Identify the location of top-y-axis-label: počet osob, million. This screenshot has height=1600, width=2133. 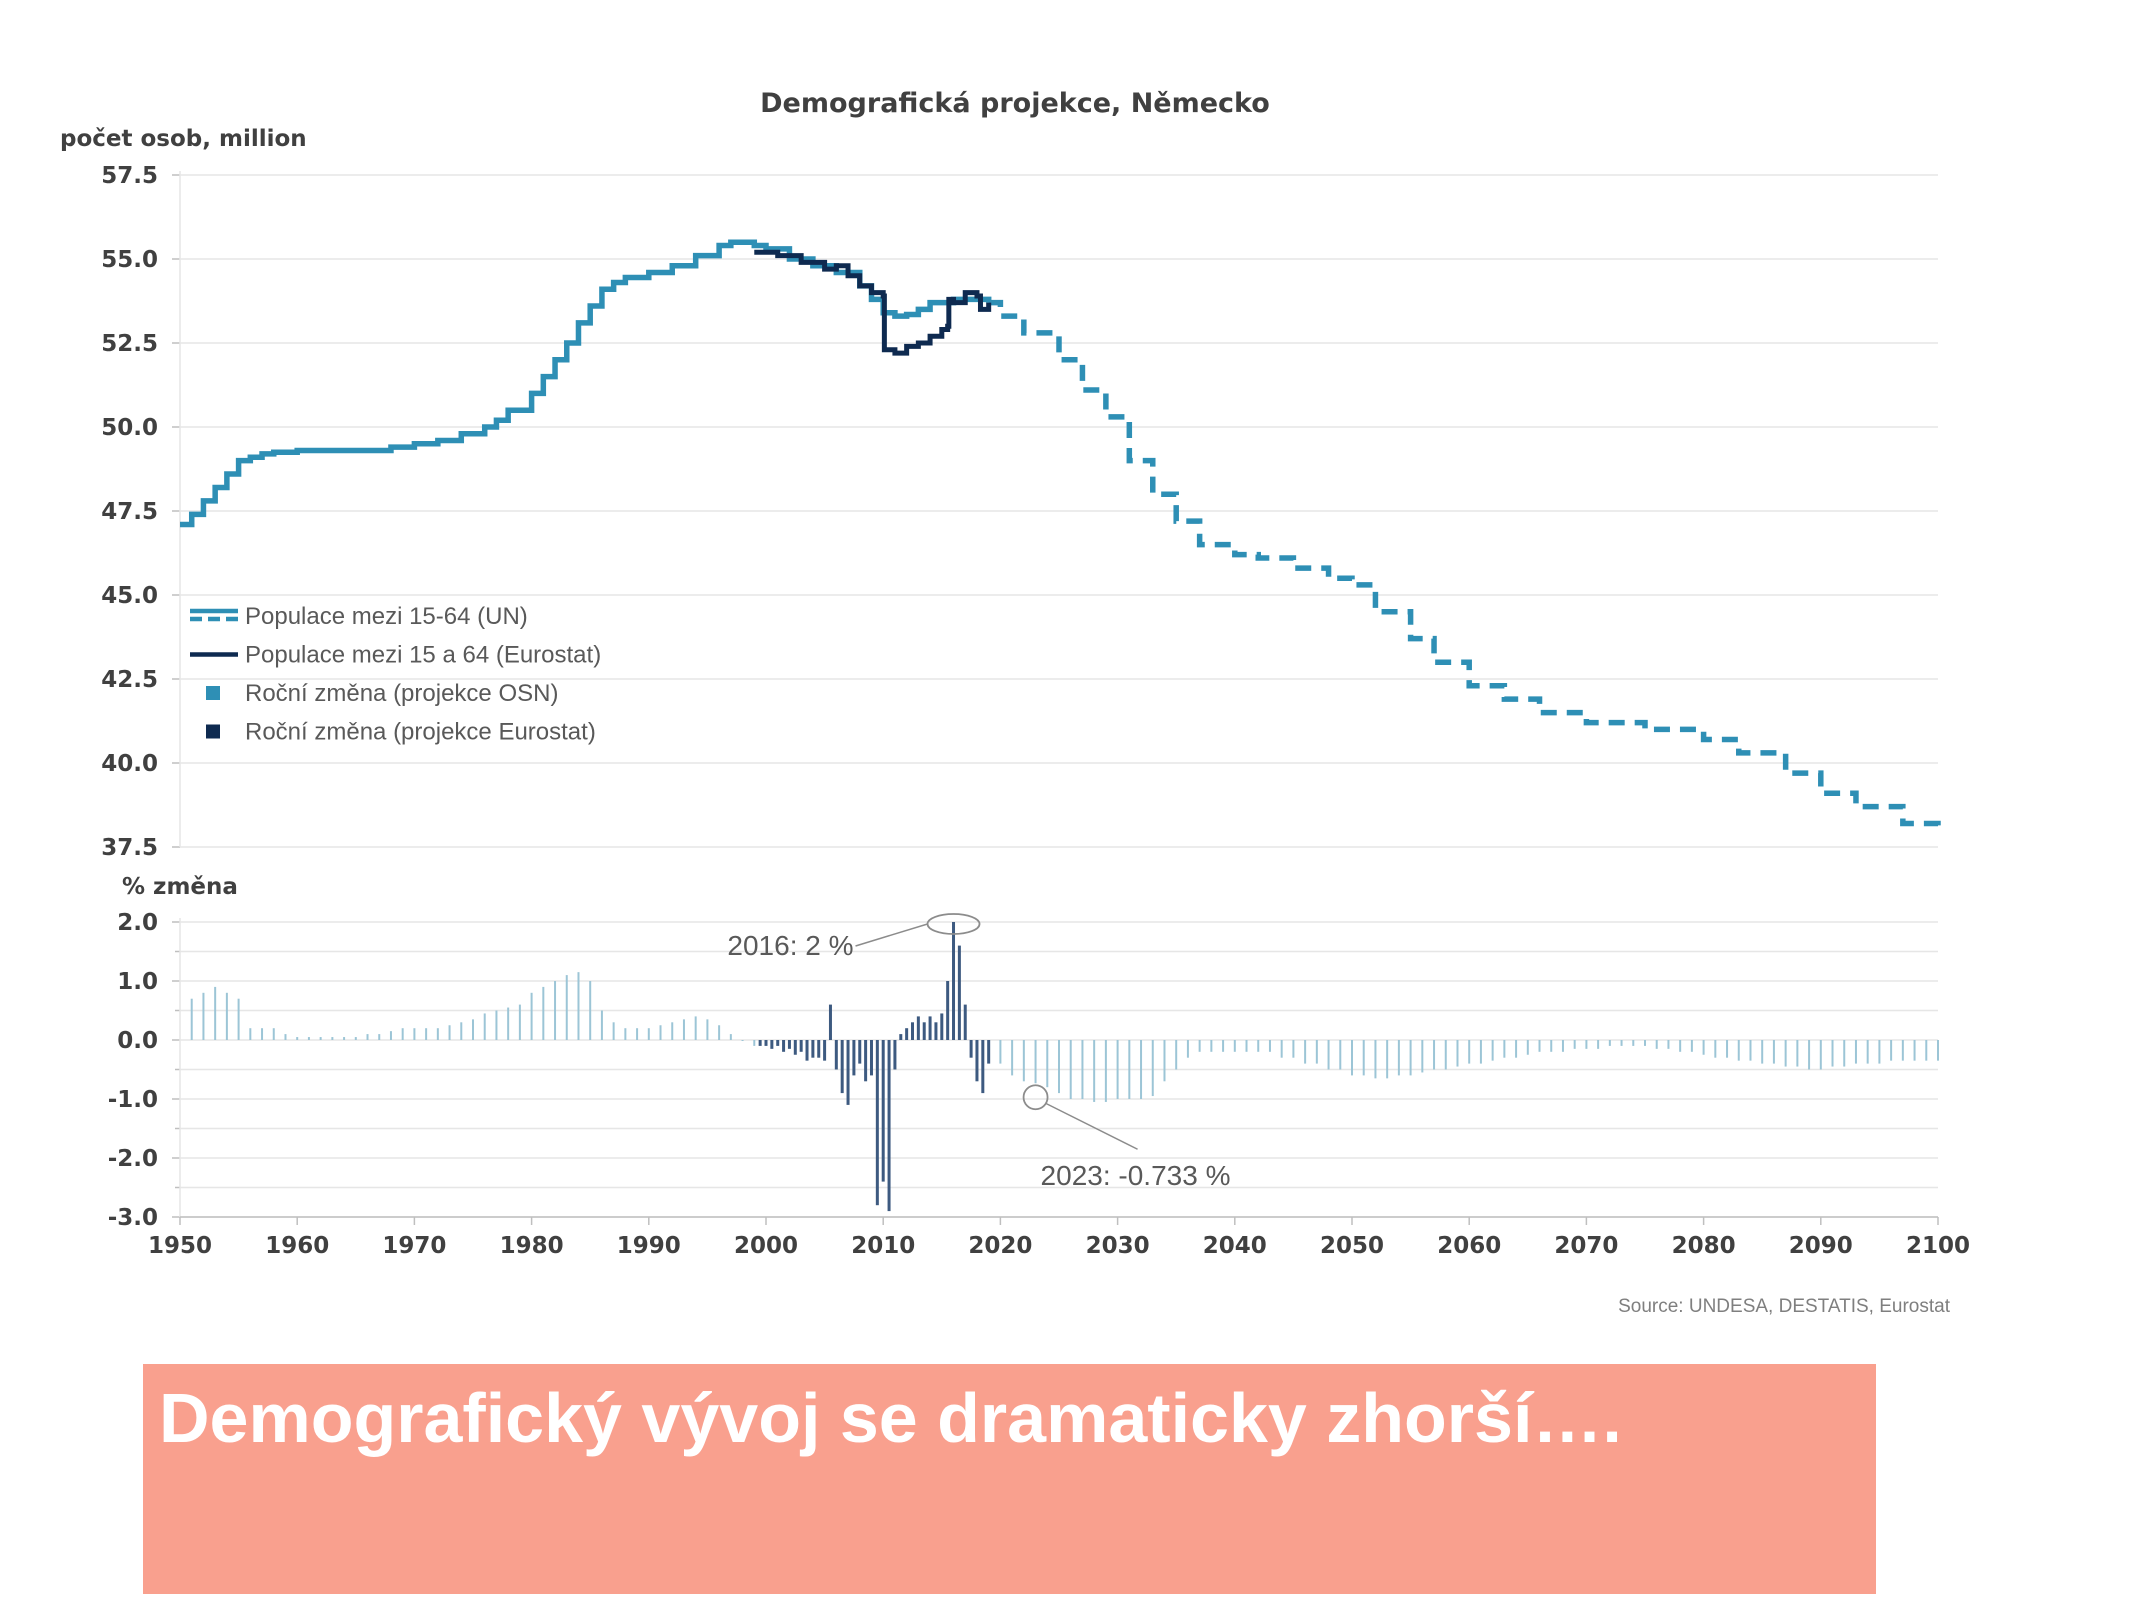
(183, 139).